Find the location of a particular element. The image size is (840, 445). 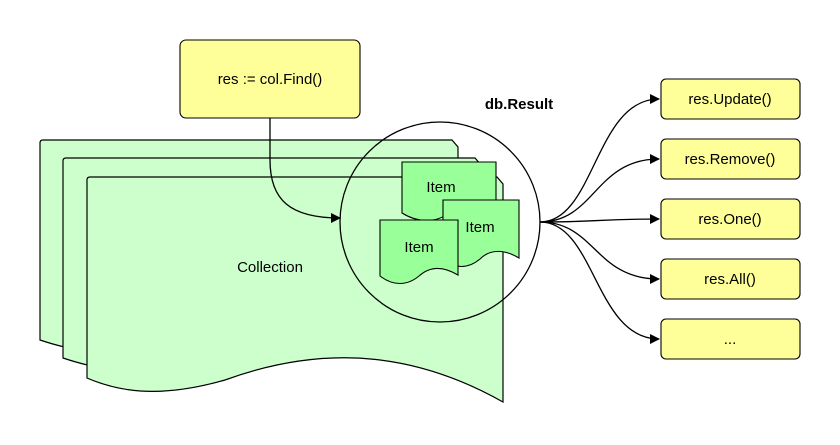

method-remove: res.Remove() is located at coordinates (730, 159).